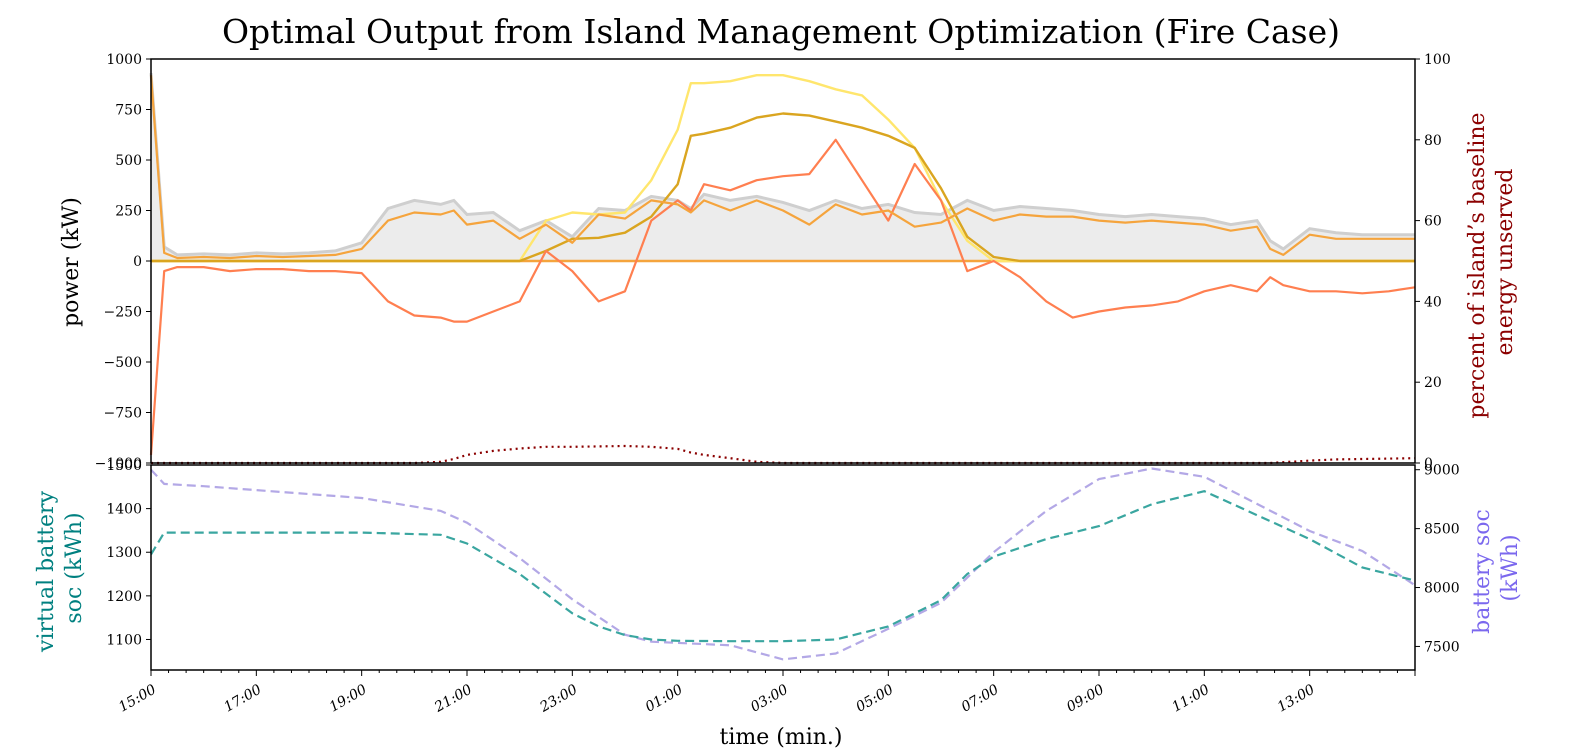 This screenshot has width=1581, height=748. I want to click on unserved-tick-label: 20, so click(1433, 383).